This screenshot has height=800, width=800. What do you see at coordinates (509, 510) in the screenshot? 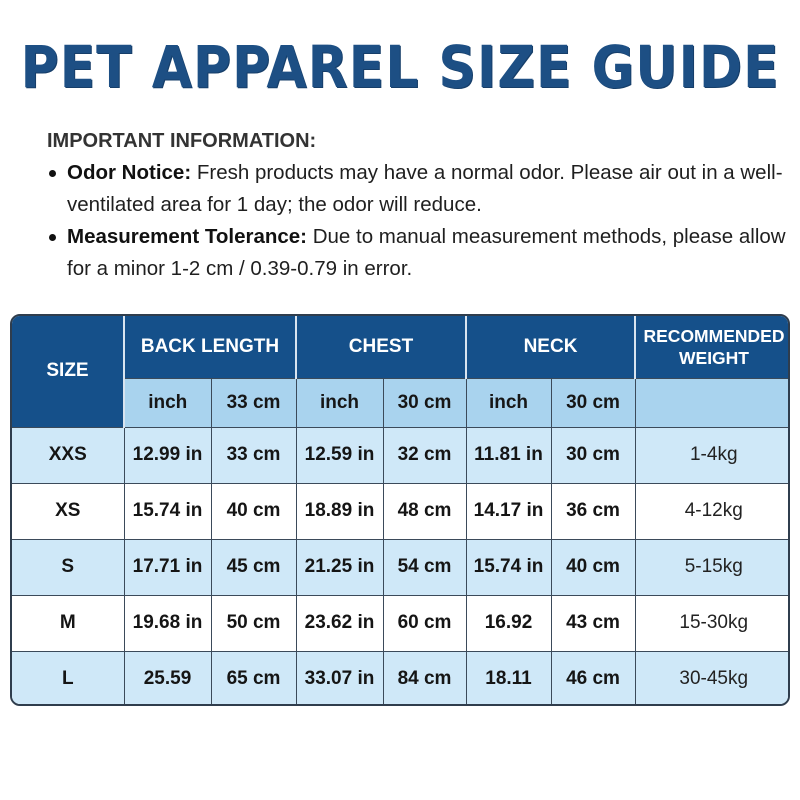
I see `cell-neck-inch: 14.17 in` at bounding box center [509, 510].